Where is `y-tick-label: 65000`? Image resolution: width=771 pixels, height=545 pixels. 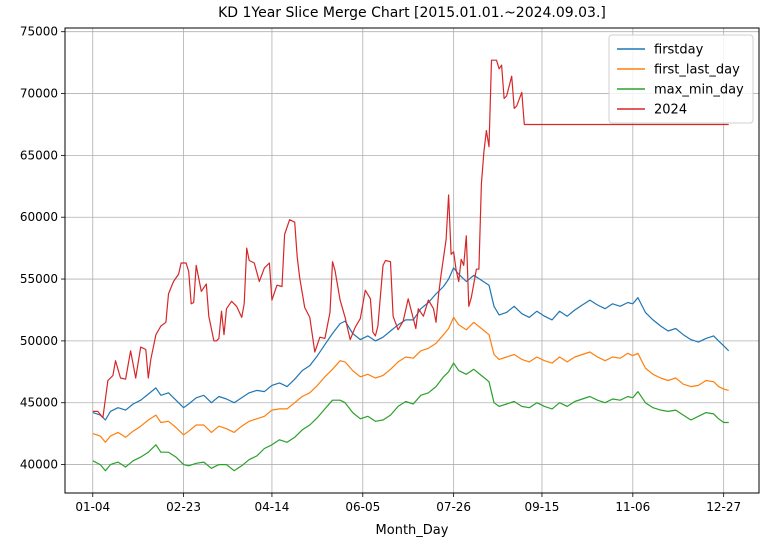 y-tick-label: 65000 is located at coordinates (39, 155).